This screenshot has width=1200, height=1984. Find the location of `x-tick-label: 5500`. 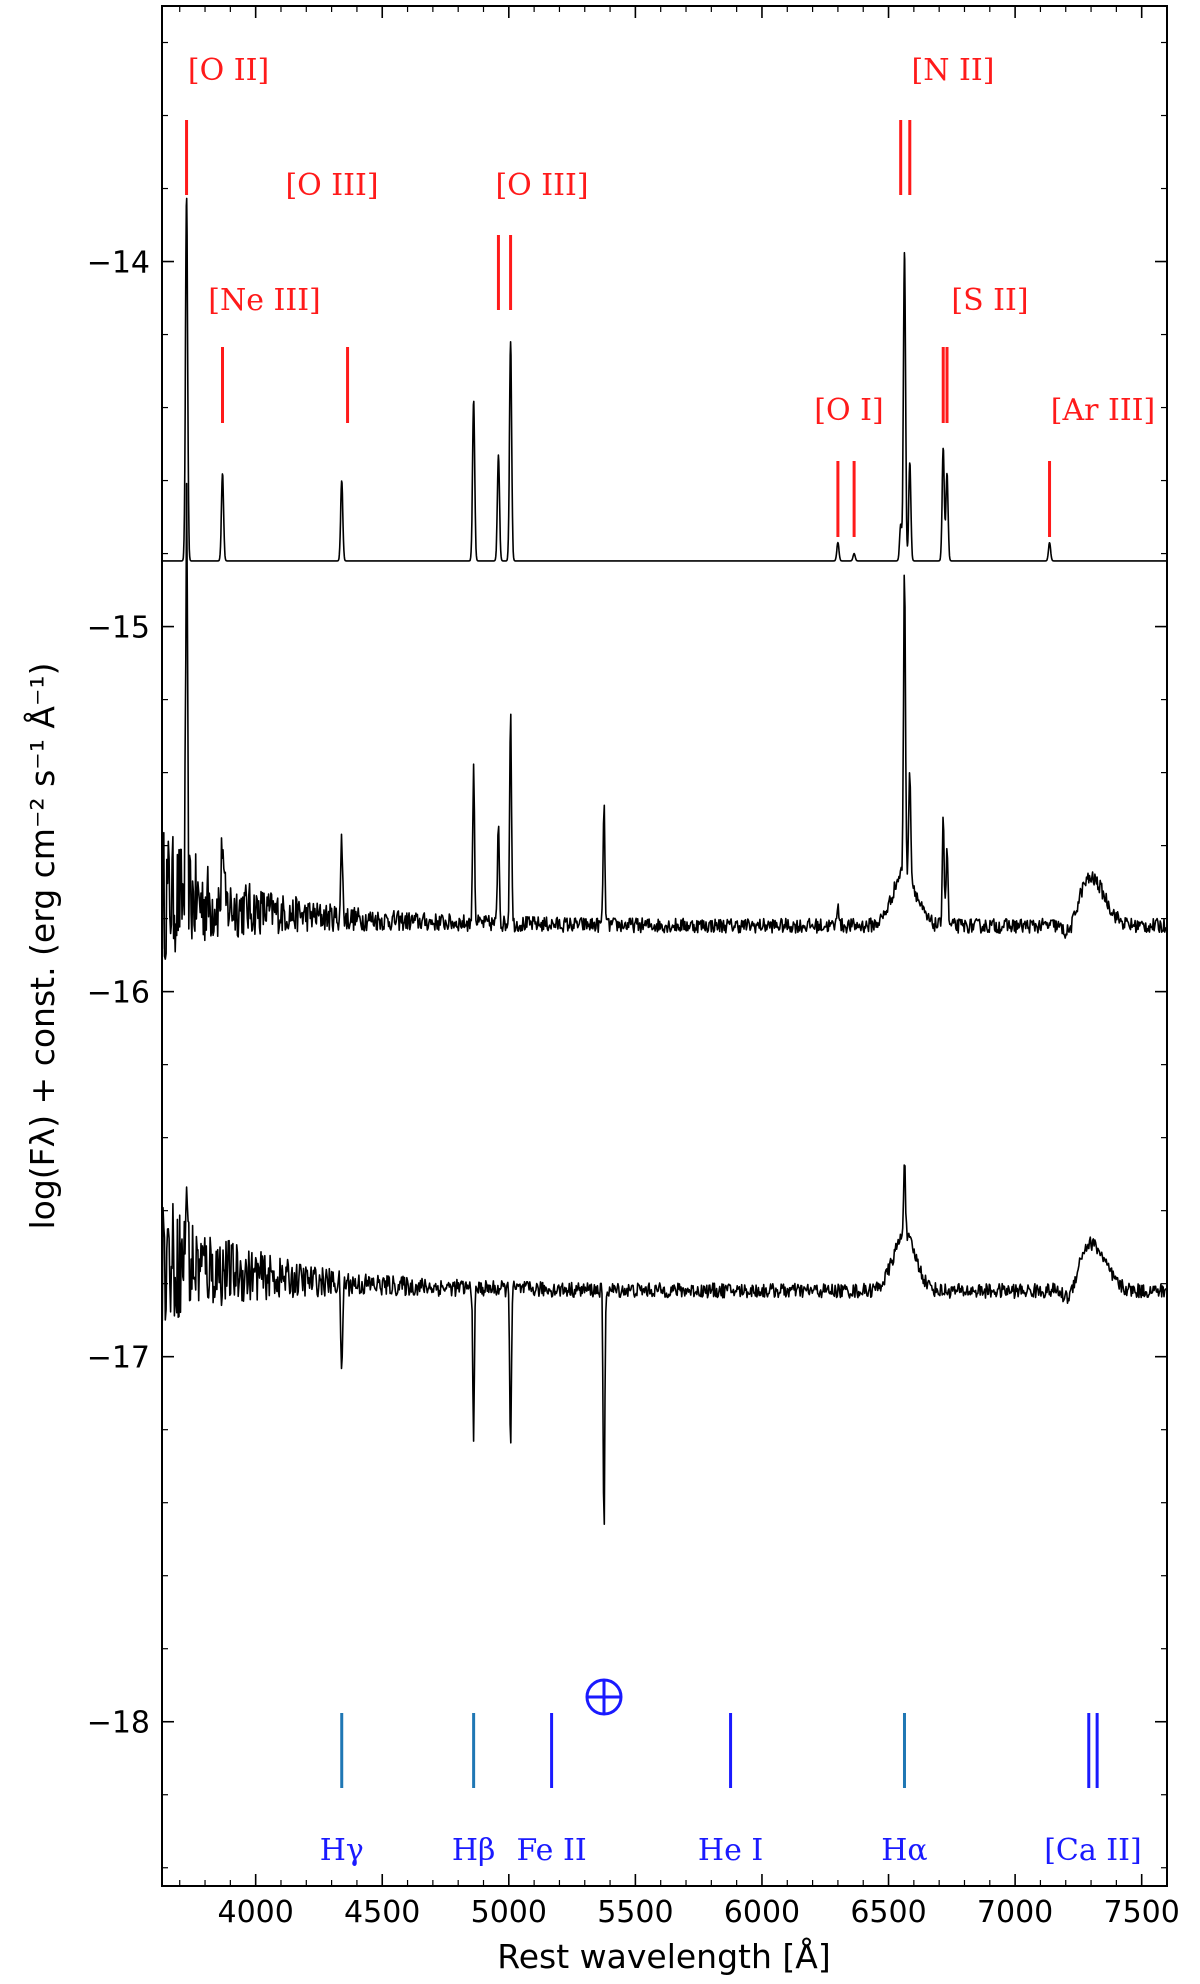

x-tick-label: 5500 is located at coordinates (635, 1912).